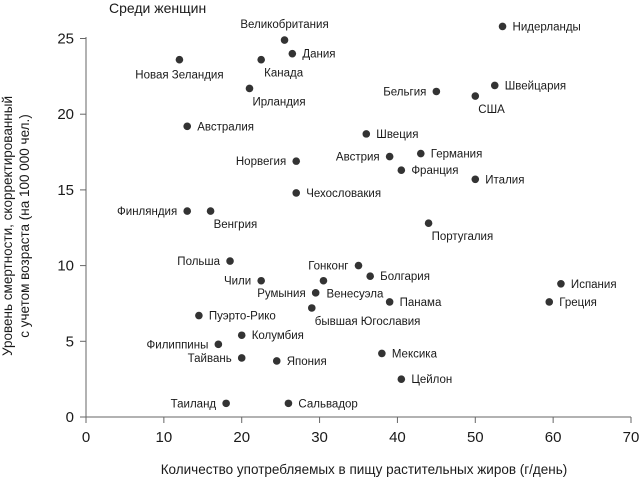  I want to click on point-label: Австралия, so click(225, 127).